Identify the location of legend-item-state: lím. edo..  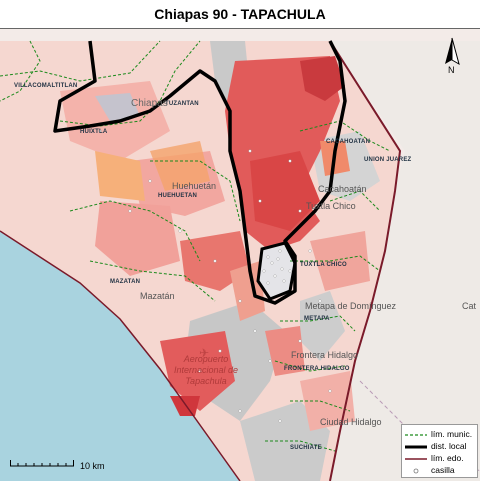
(441, 458).